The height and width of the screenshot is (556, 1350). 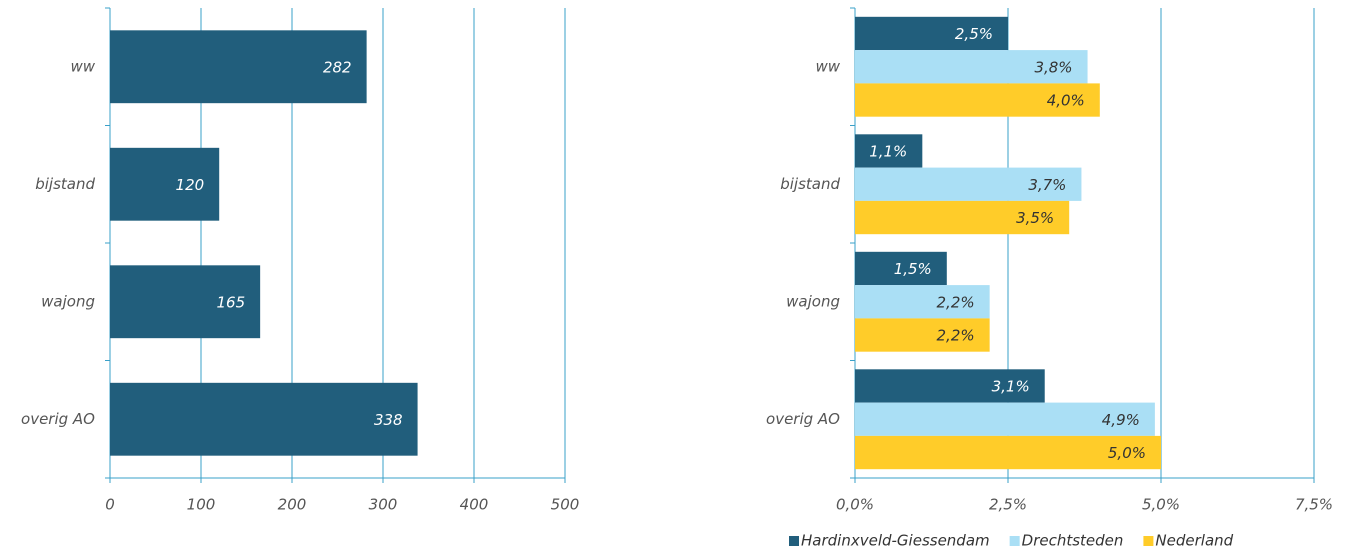 What do you see at coordinates (1035, 218) in the screenshot?
I see `value-label: 3,5%` at bounding box center [1035, 218].